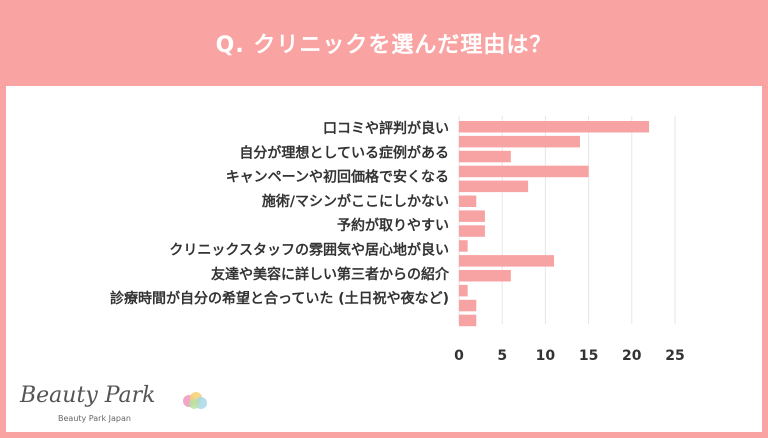  I want to click on logo-tagline: Beauty Park Japan, so click(94, 418).